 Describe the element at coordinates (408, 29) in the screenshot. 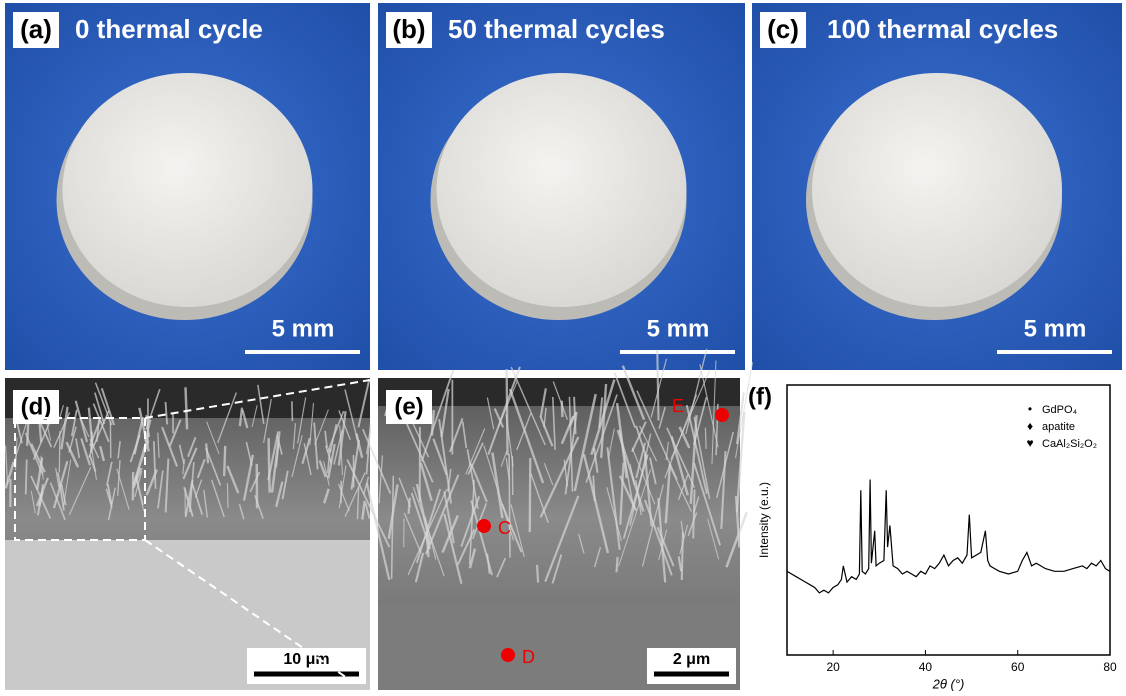

I see `panel-label: (b)` at that location.